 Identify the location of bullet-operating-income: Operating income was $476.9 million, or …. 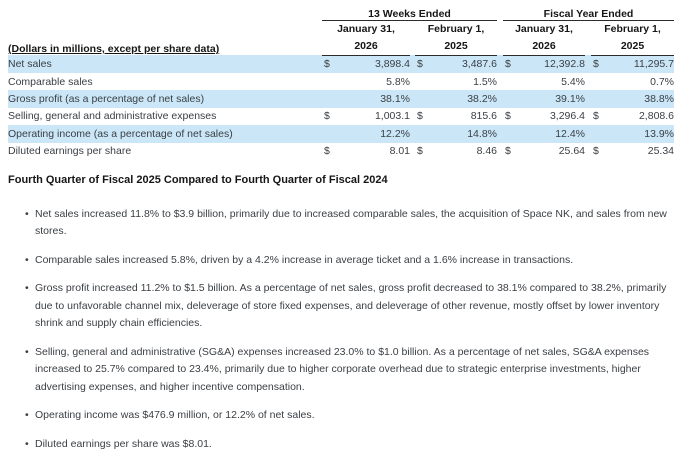
(346, 416).